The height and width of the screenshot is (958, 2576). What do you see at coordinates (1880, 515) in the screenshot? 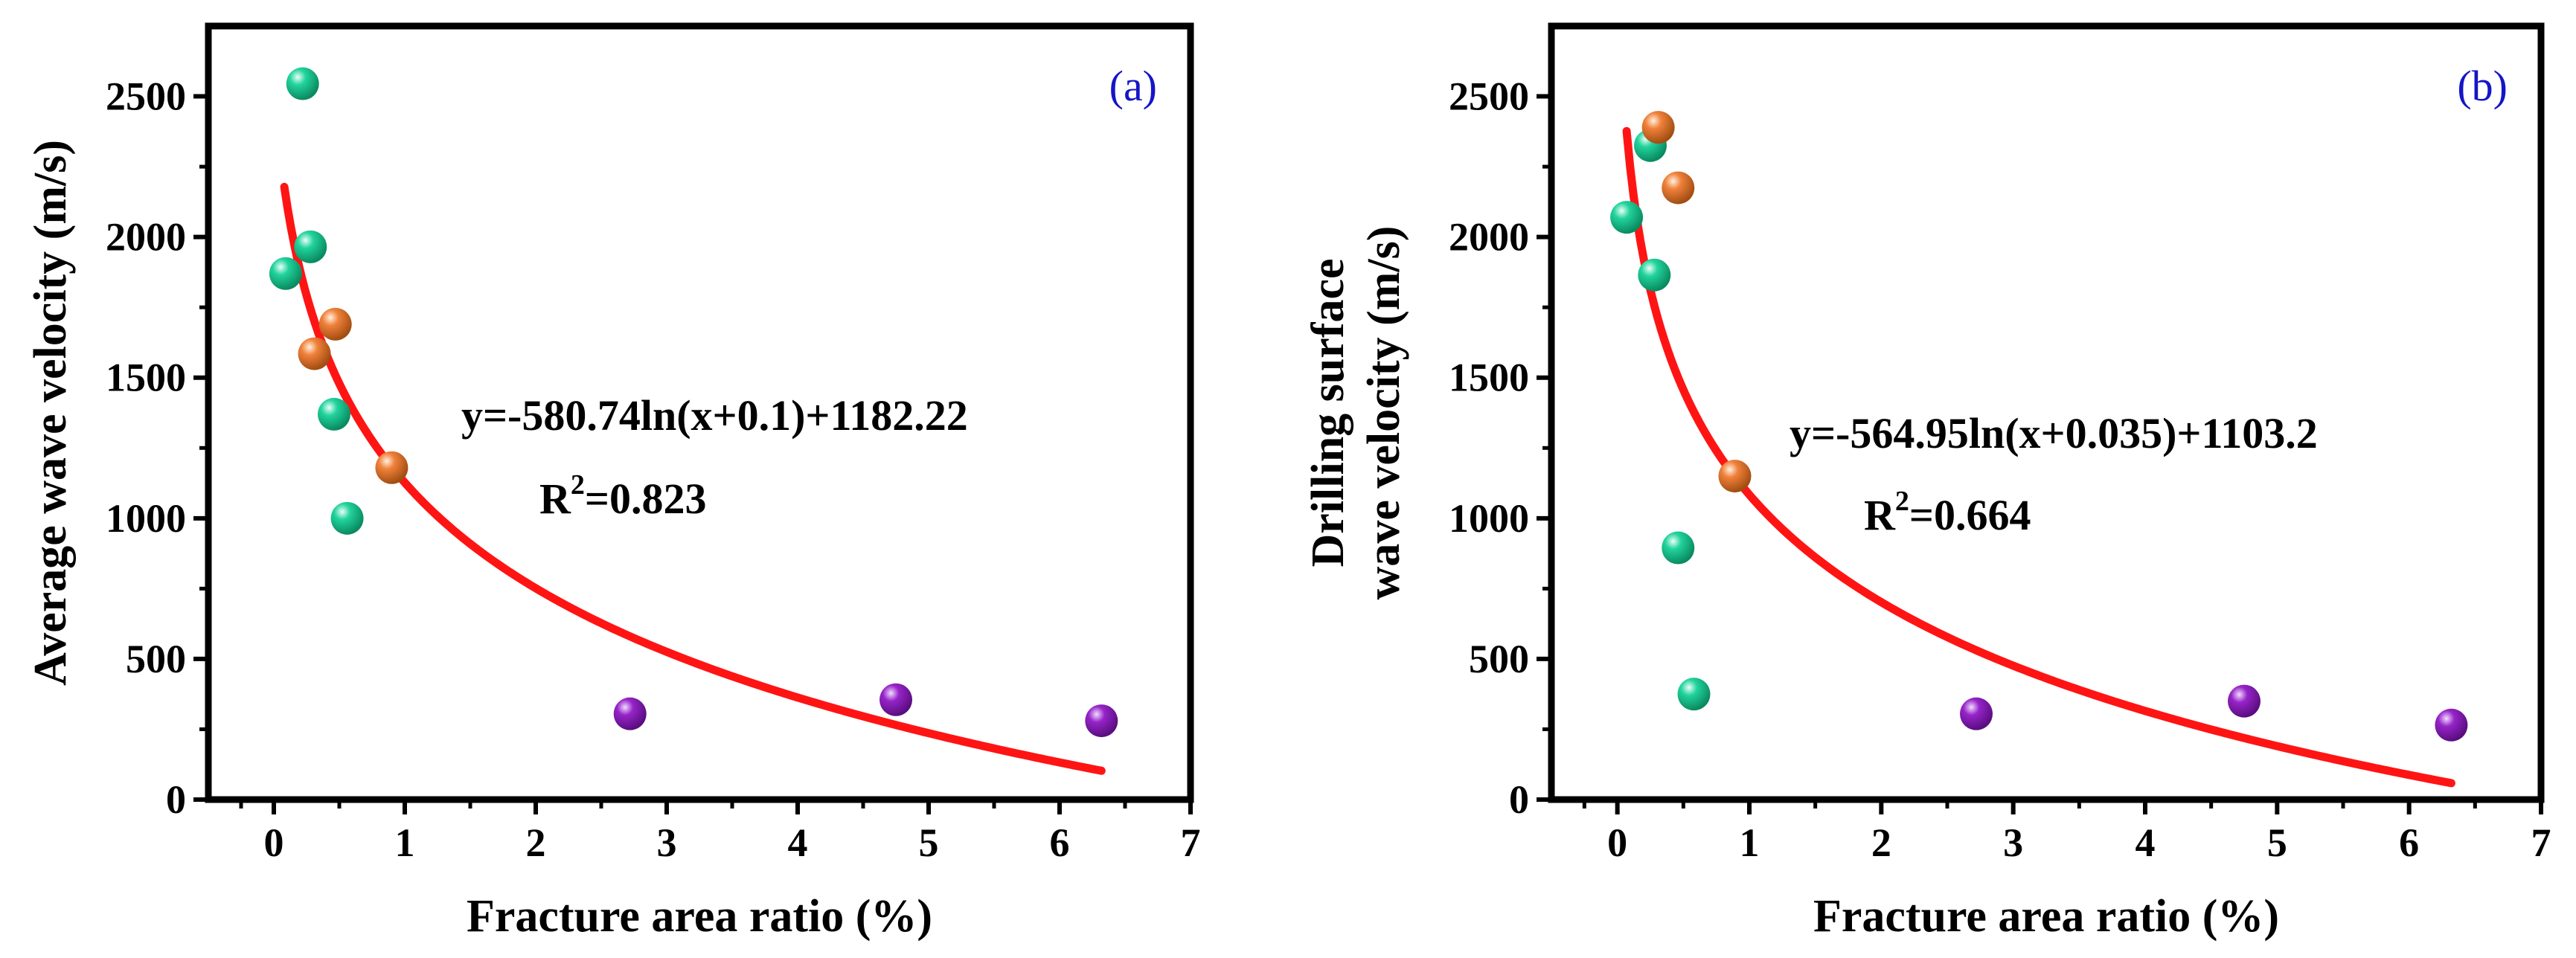
I see `r-squared-prefix-b: R` at bounding box center [1880, 515].